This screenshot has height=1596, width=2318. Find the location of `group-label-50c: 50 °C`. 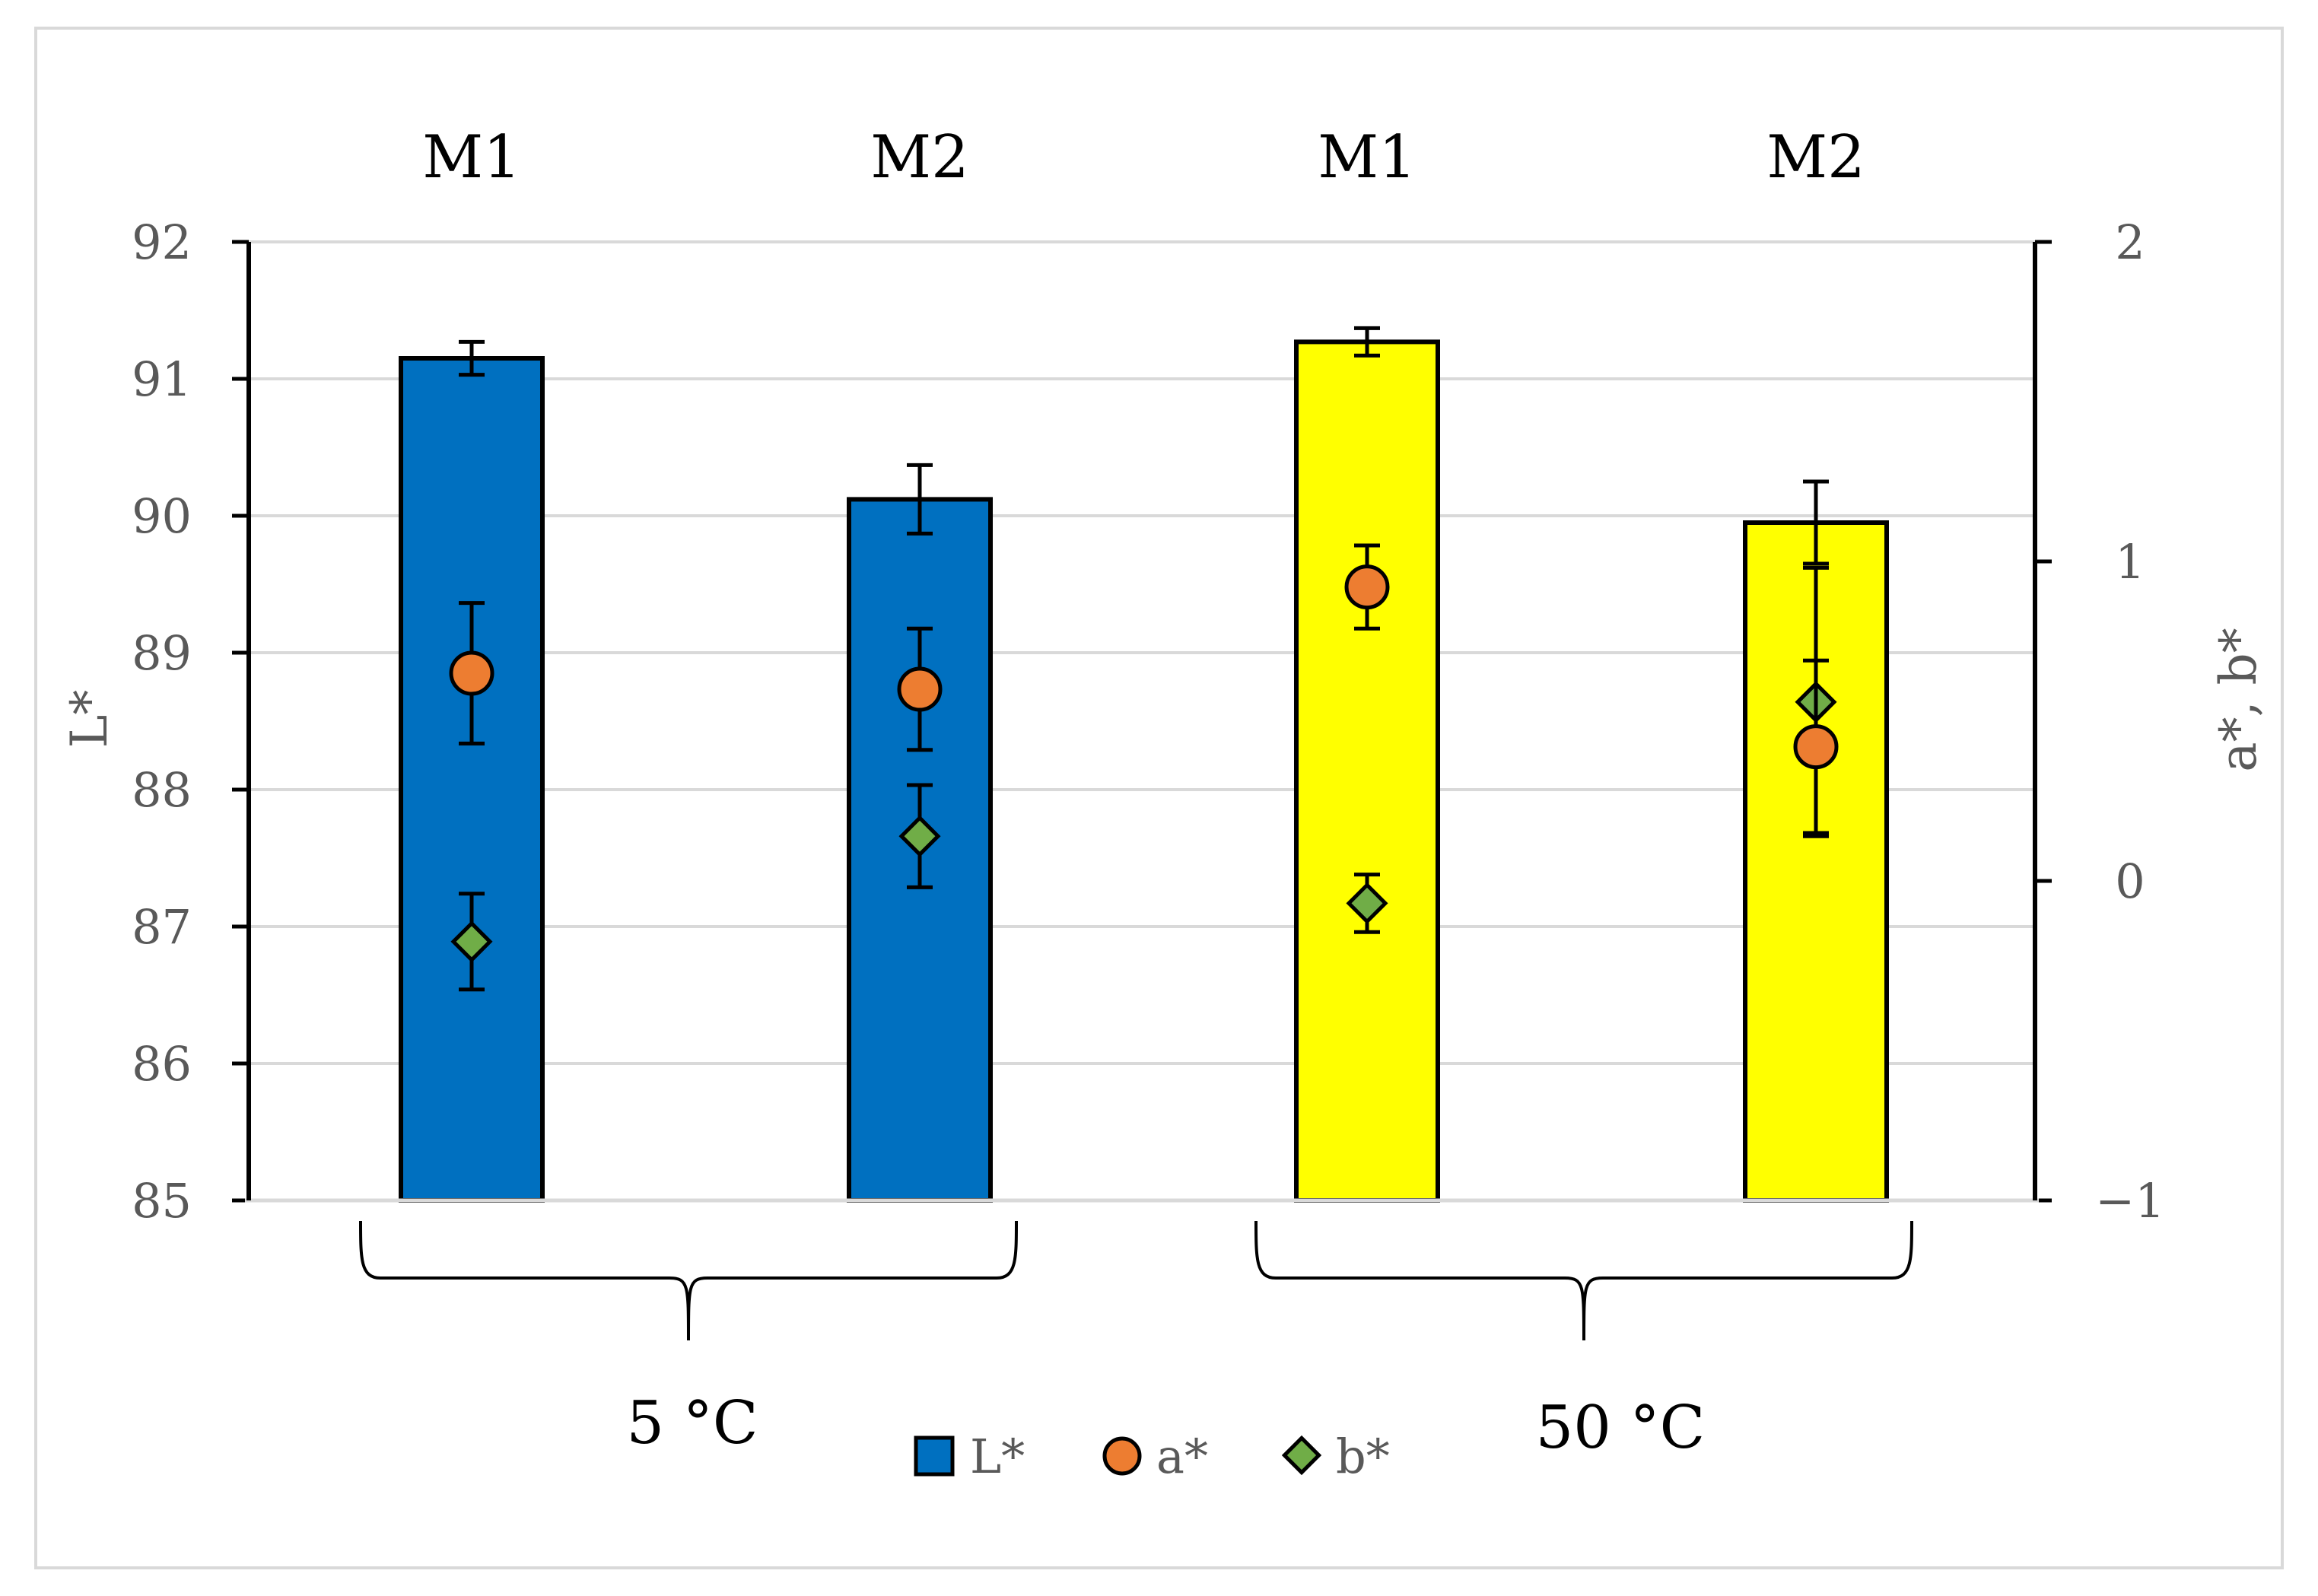

group-label-50c: 50 °C is located at coordinates (1621, 1428).